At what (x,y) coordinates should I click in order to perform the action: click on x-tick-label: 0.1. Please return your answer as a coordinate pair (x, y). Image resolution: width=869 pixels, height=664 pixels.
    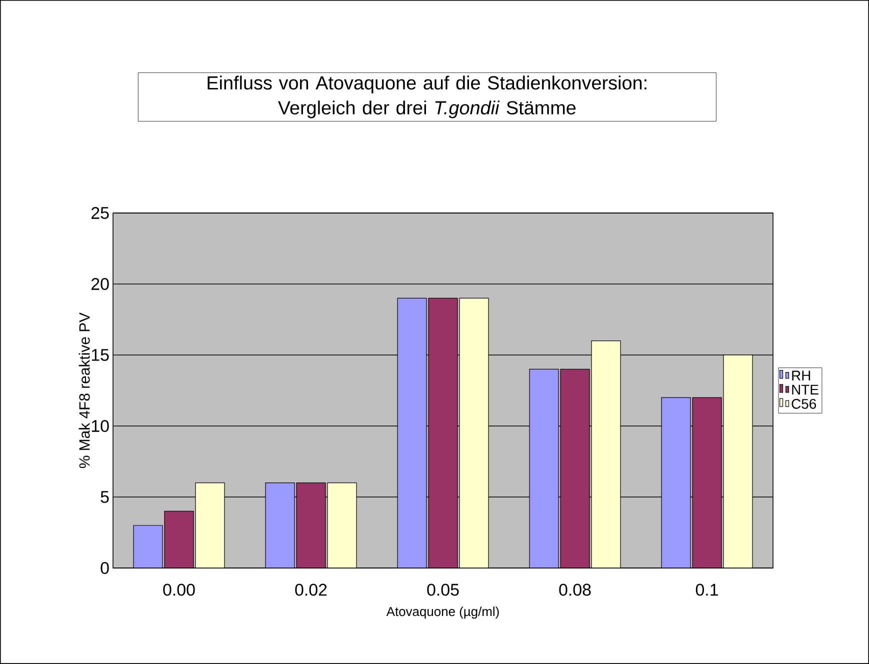
    Looking at the image, I should click on (707, 590).